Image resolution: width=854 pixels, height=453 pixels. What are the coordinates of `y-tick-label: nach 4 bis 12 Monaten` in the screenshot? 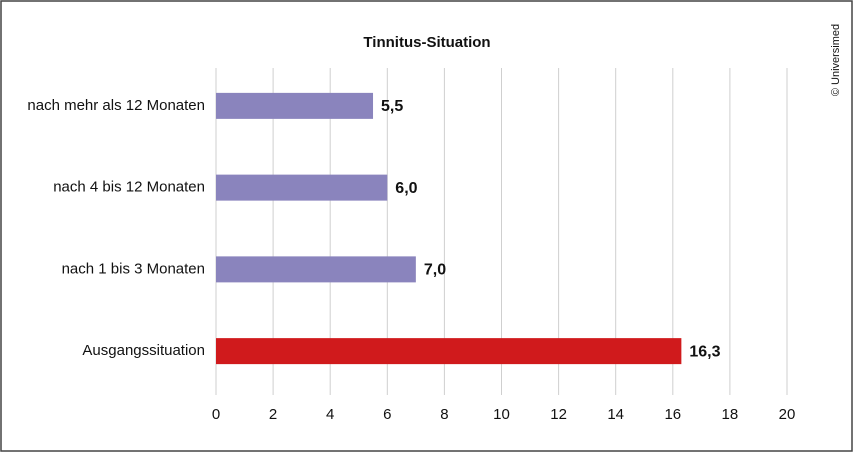 It's located at (129, 187).